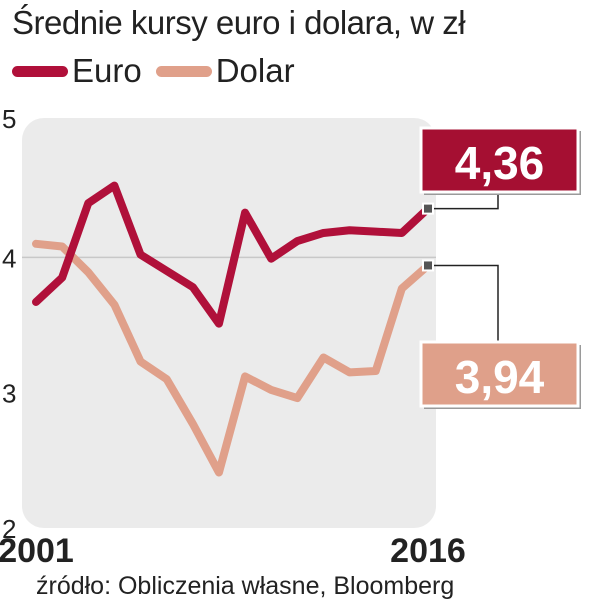 This screenshot has height=610, width=590. I want to click on x-tick-label: 2001, so click(37, 551).